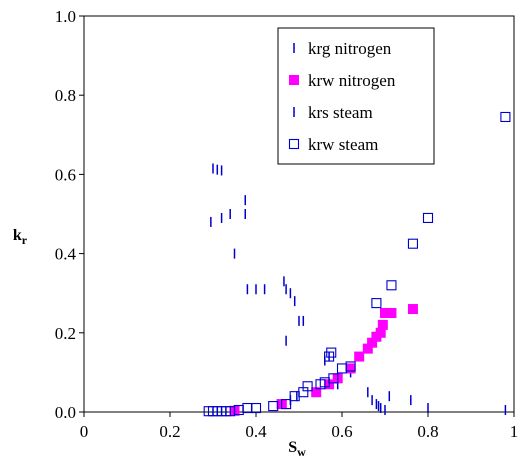 This screenshot has height=468, width=523. What do you see at coordinates (66, 254) in the screenshot?
I see `y-tick-label: 0.4` at bounding box center [66, 254].